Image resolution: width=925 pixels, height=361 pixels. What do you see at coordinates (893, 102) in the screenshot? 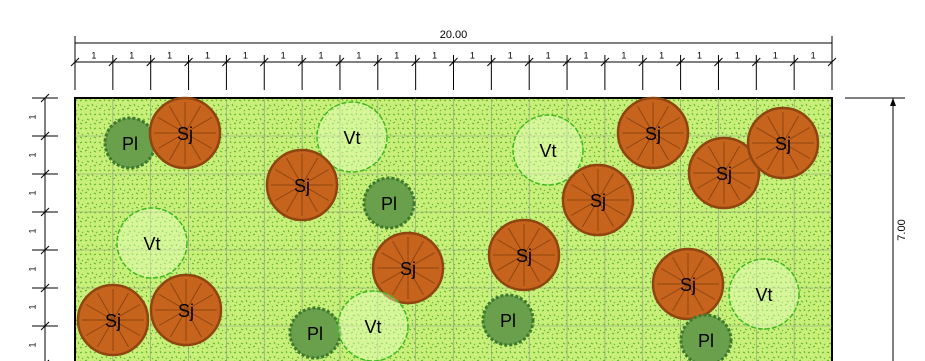
I see `dim-arrow` at bounding box center [893, 102].